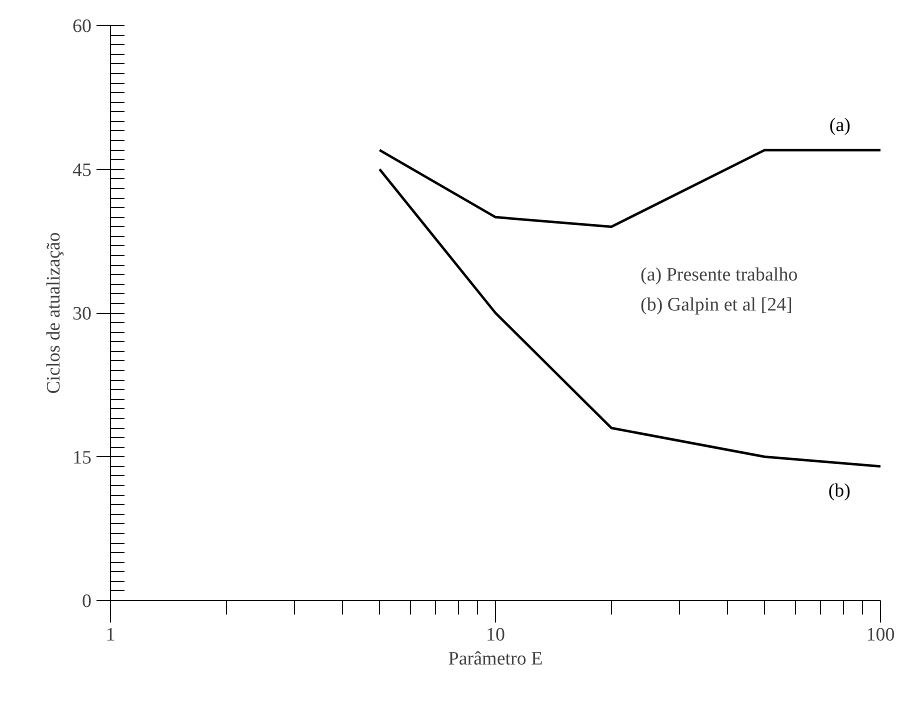 This screenshot has height=702, width=923. I want to click on y-tick-label: 15, so click(82, 457).